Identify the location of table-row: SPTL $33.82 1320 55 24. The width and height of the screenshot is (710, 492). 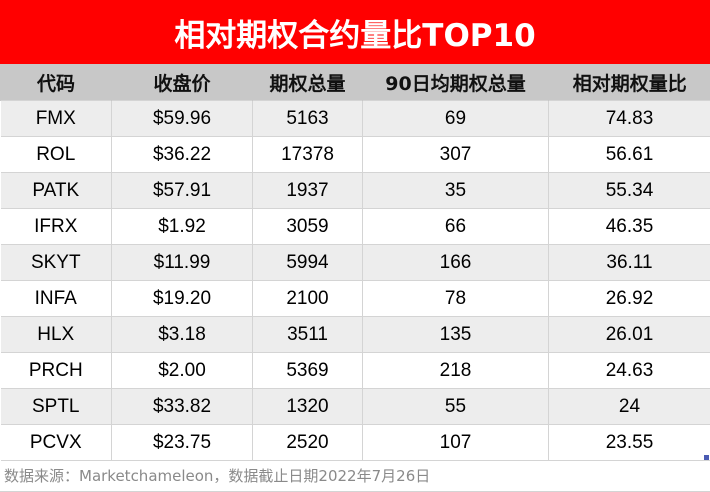
(355, 406).